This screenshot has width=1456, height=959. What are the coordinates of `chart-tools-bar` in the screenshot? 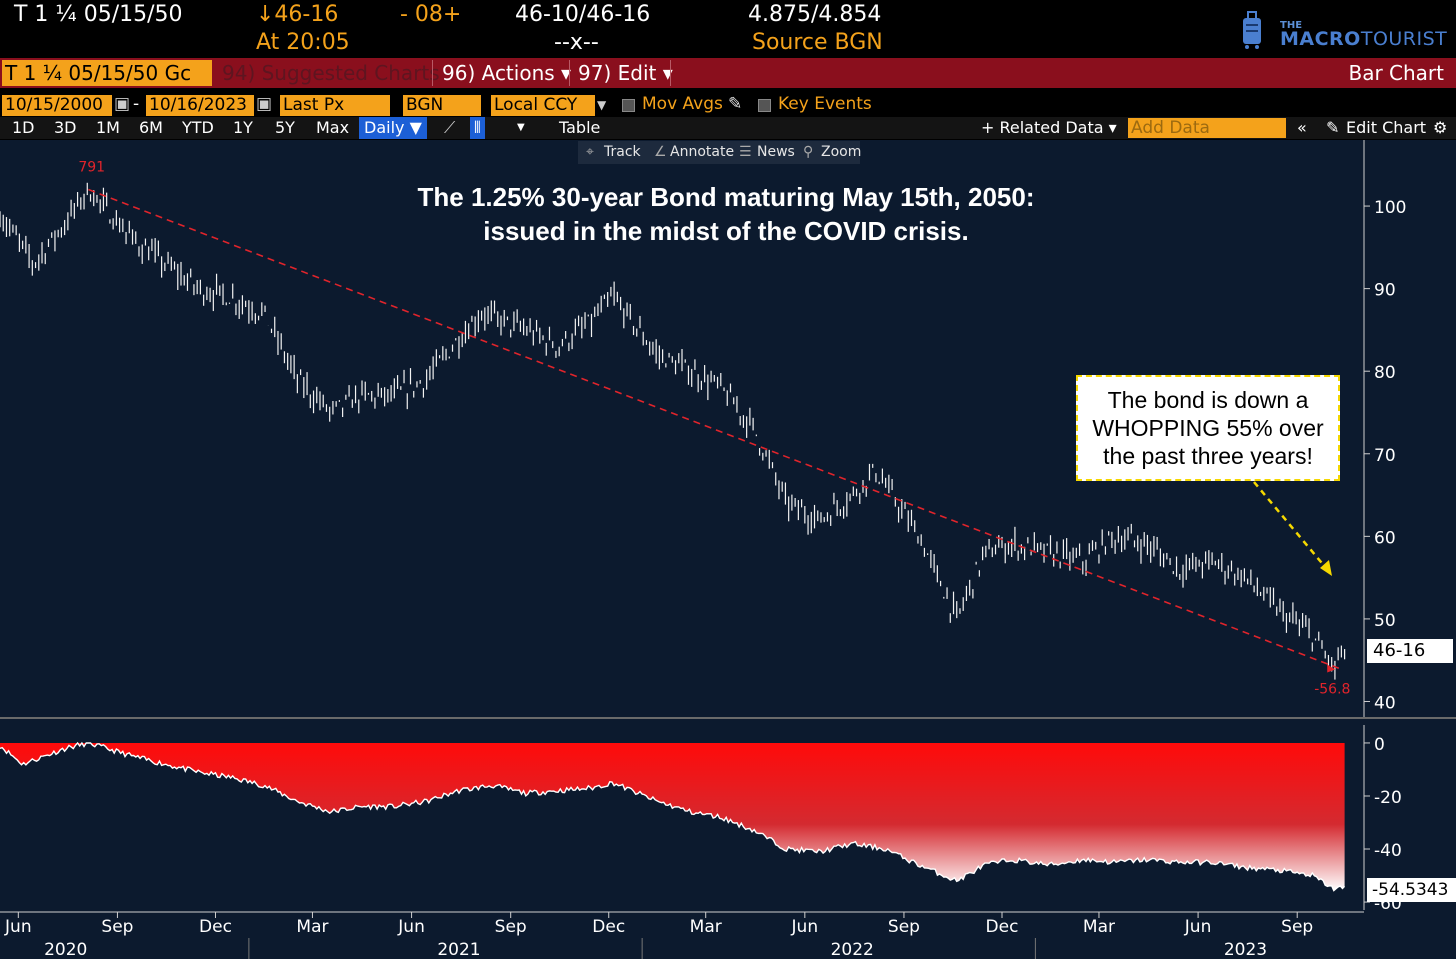 It's located at (719, 152).